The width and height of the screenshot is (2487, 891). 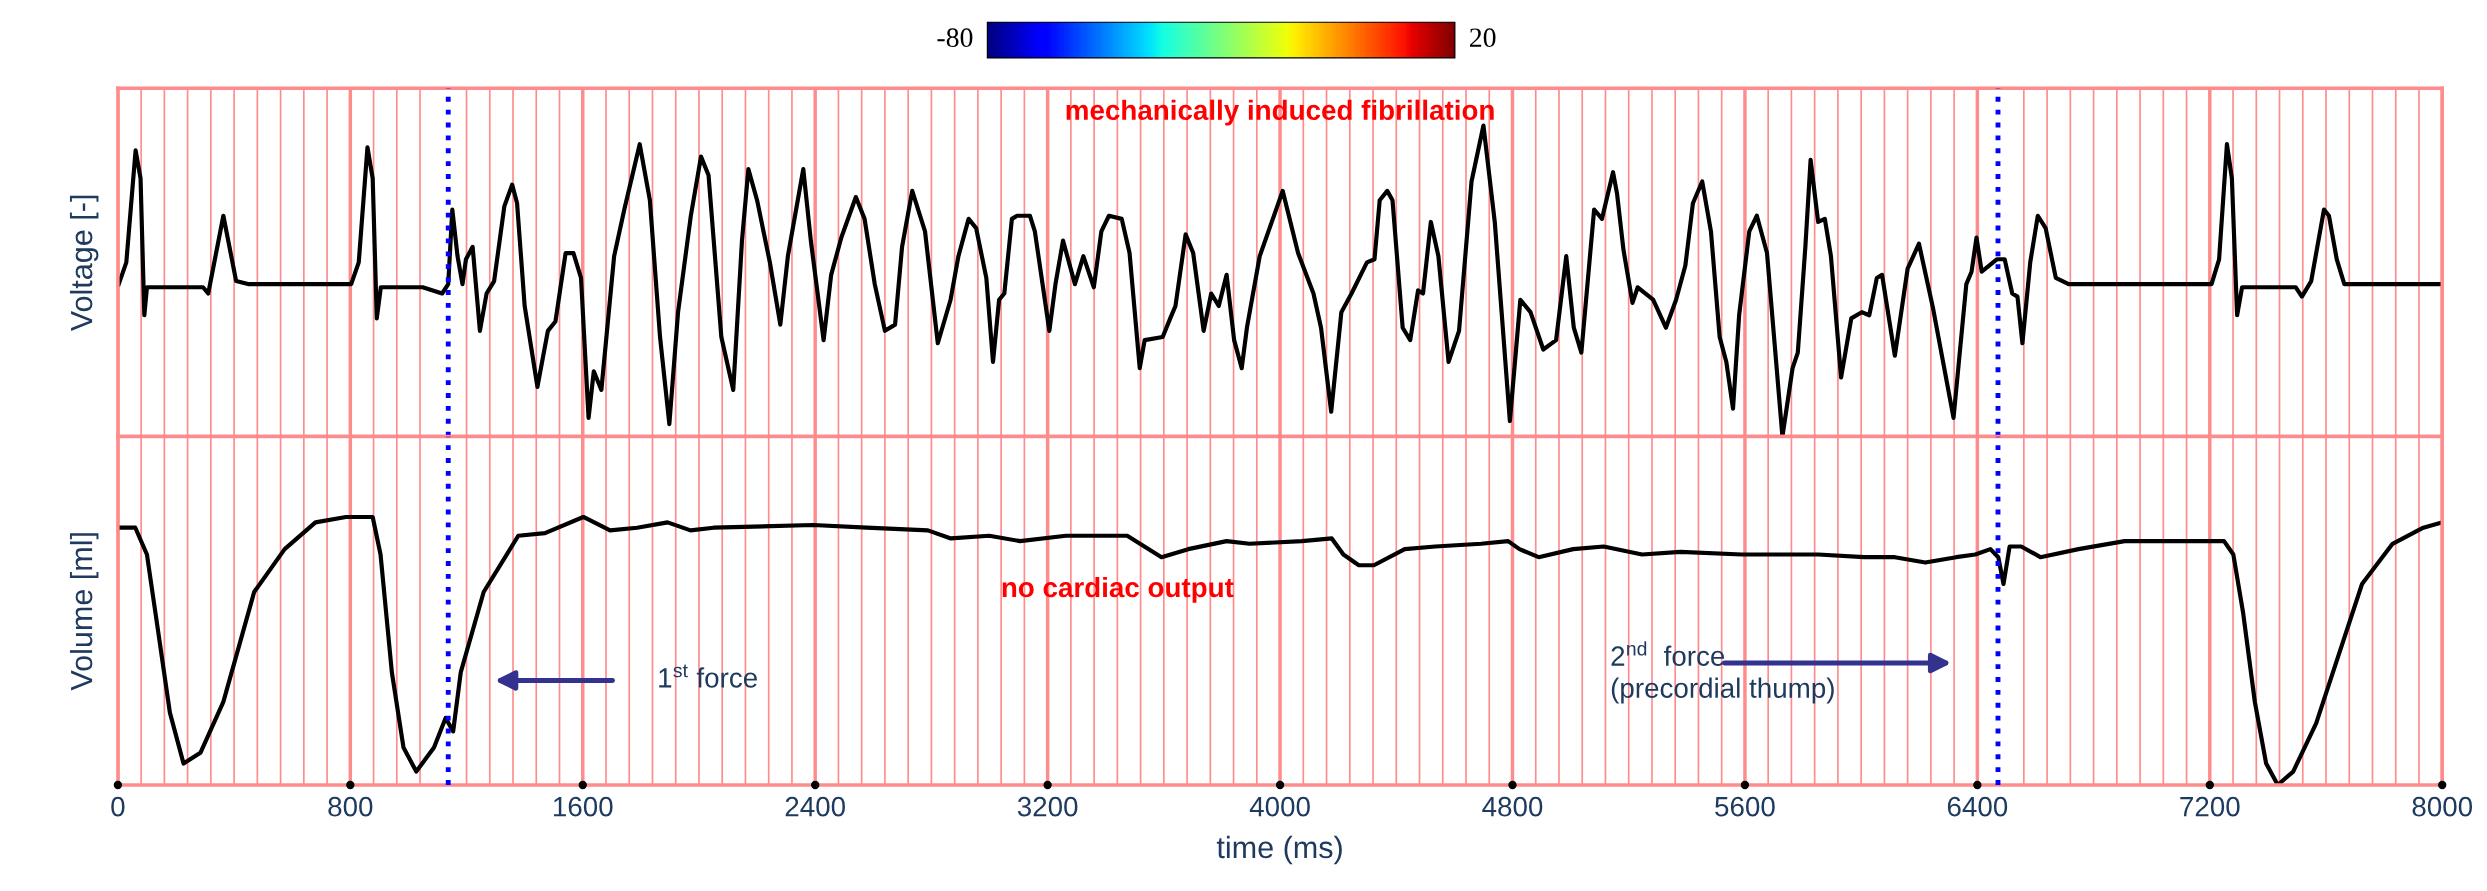 What do you see at coordinates (84, 263) in the screenshot?
I see `y-axis-title: Voltage [-]` at bounding box center [84, 263].